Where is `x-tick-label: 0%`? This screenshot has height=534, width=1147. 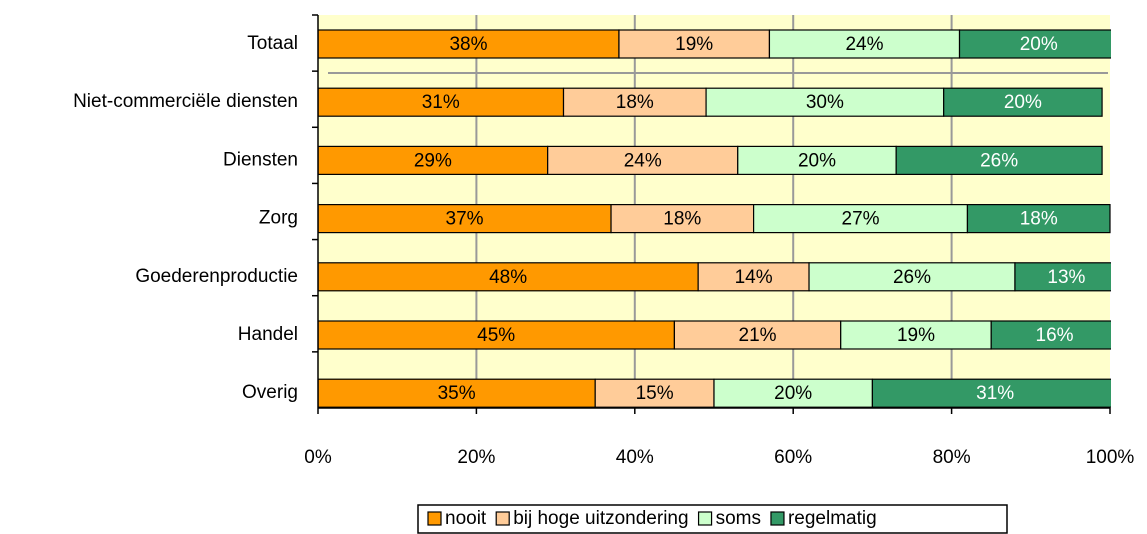
x-tick-label: 0% is located at coordinates (318, 457).